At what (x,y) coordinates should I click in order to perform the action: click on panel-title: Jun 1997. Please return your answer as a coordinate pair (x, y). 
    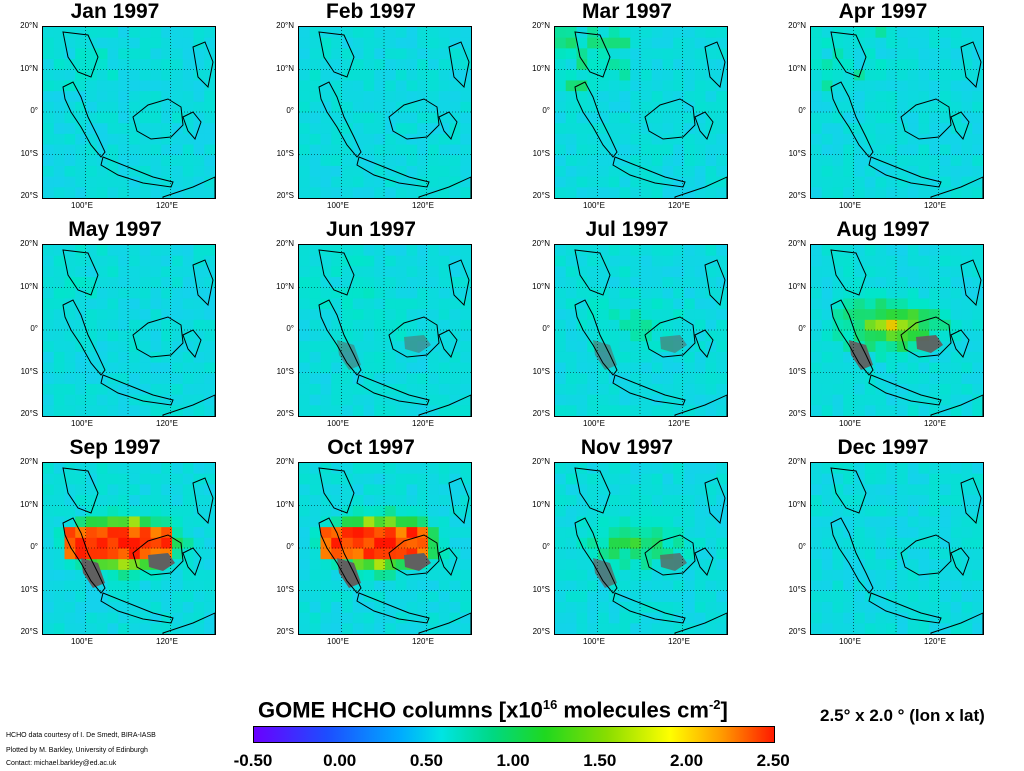
    Looking at the image, I should click on (371, 229).